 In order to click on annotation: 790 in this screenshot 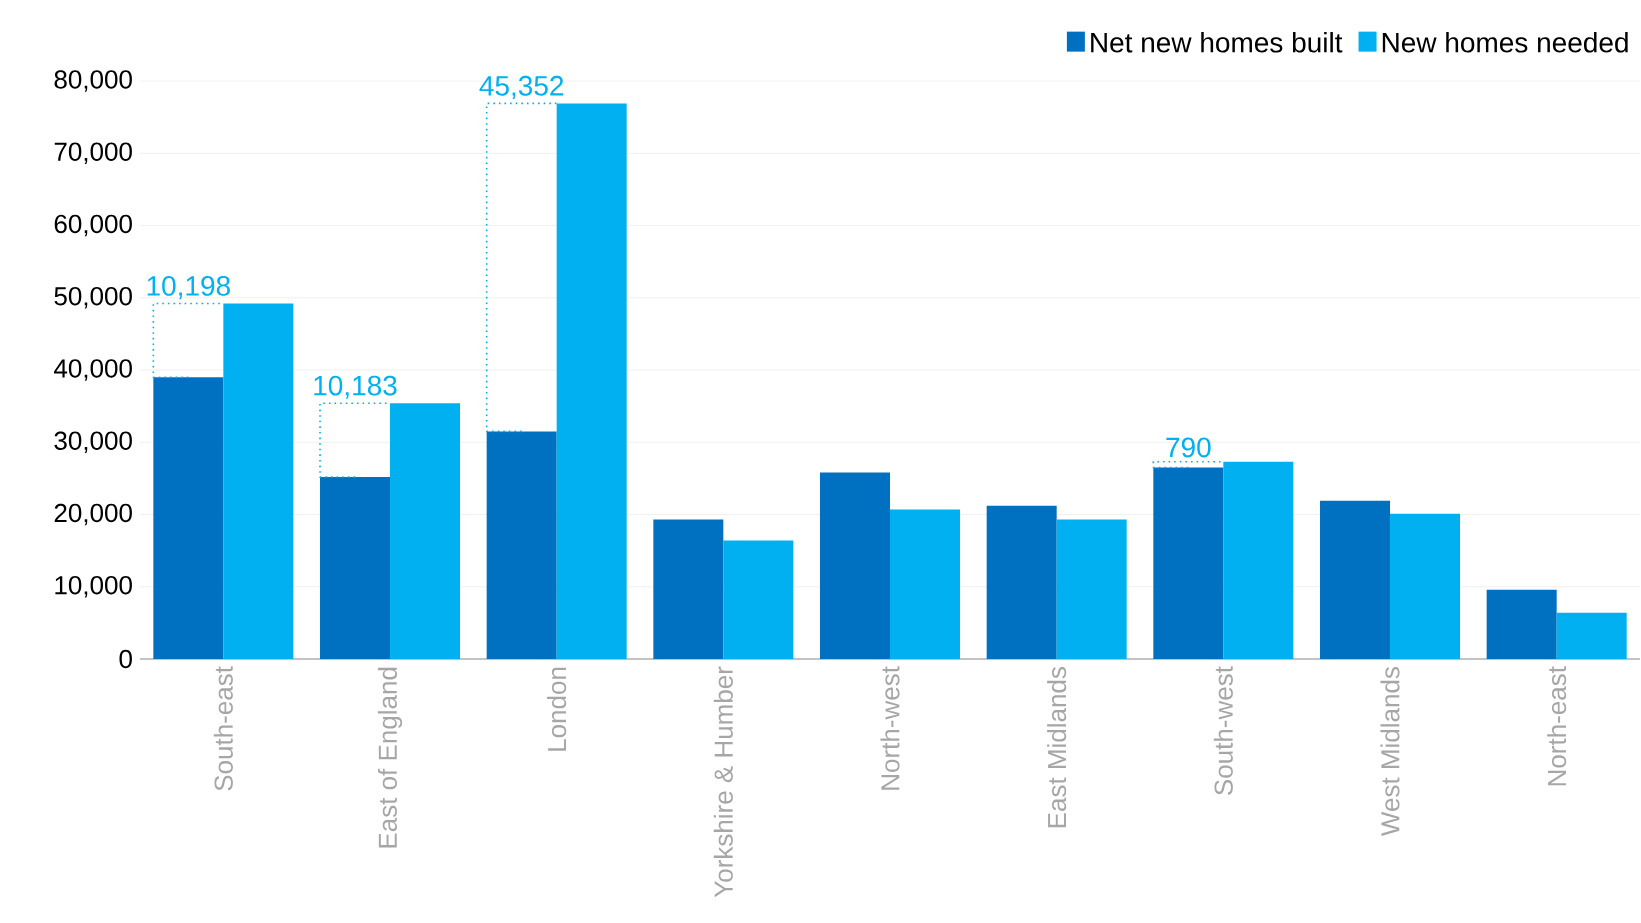, I will do `click(1188, 447)`.